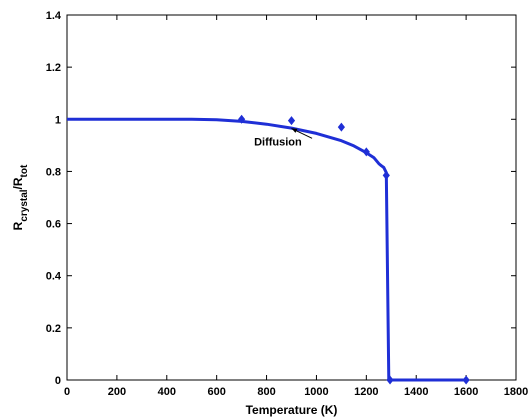  Describe the element at coordinates (466, 392) in the screenshot. I see `x-tick-label: 1600` at that location.